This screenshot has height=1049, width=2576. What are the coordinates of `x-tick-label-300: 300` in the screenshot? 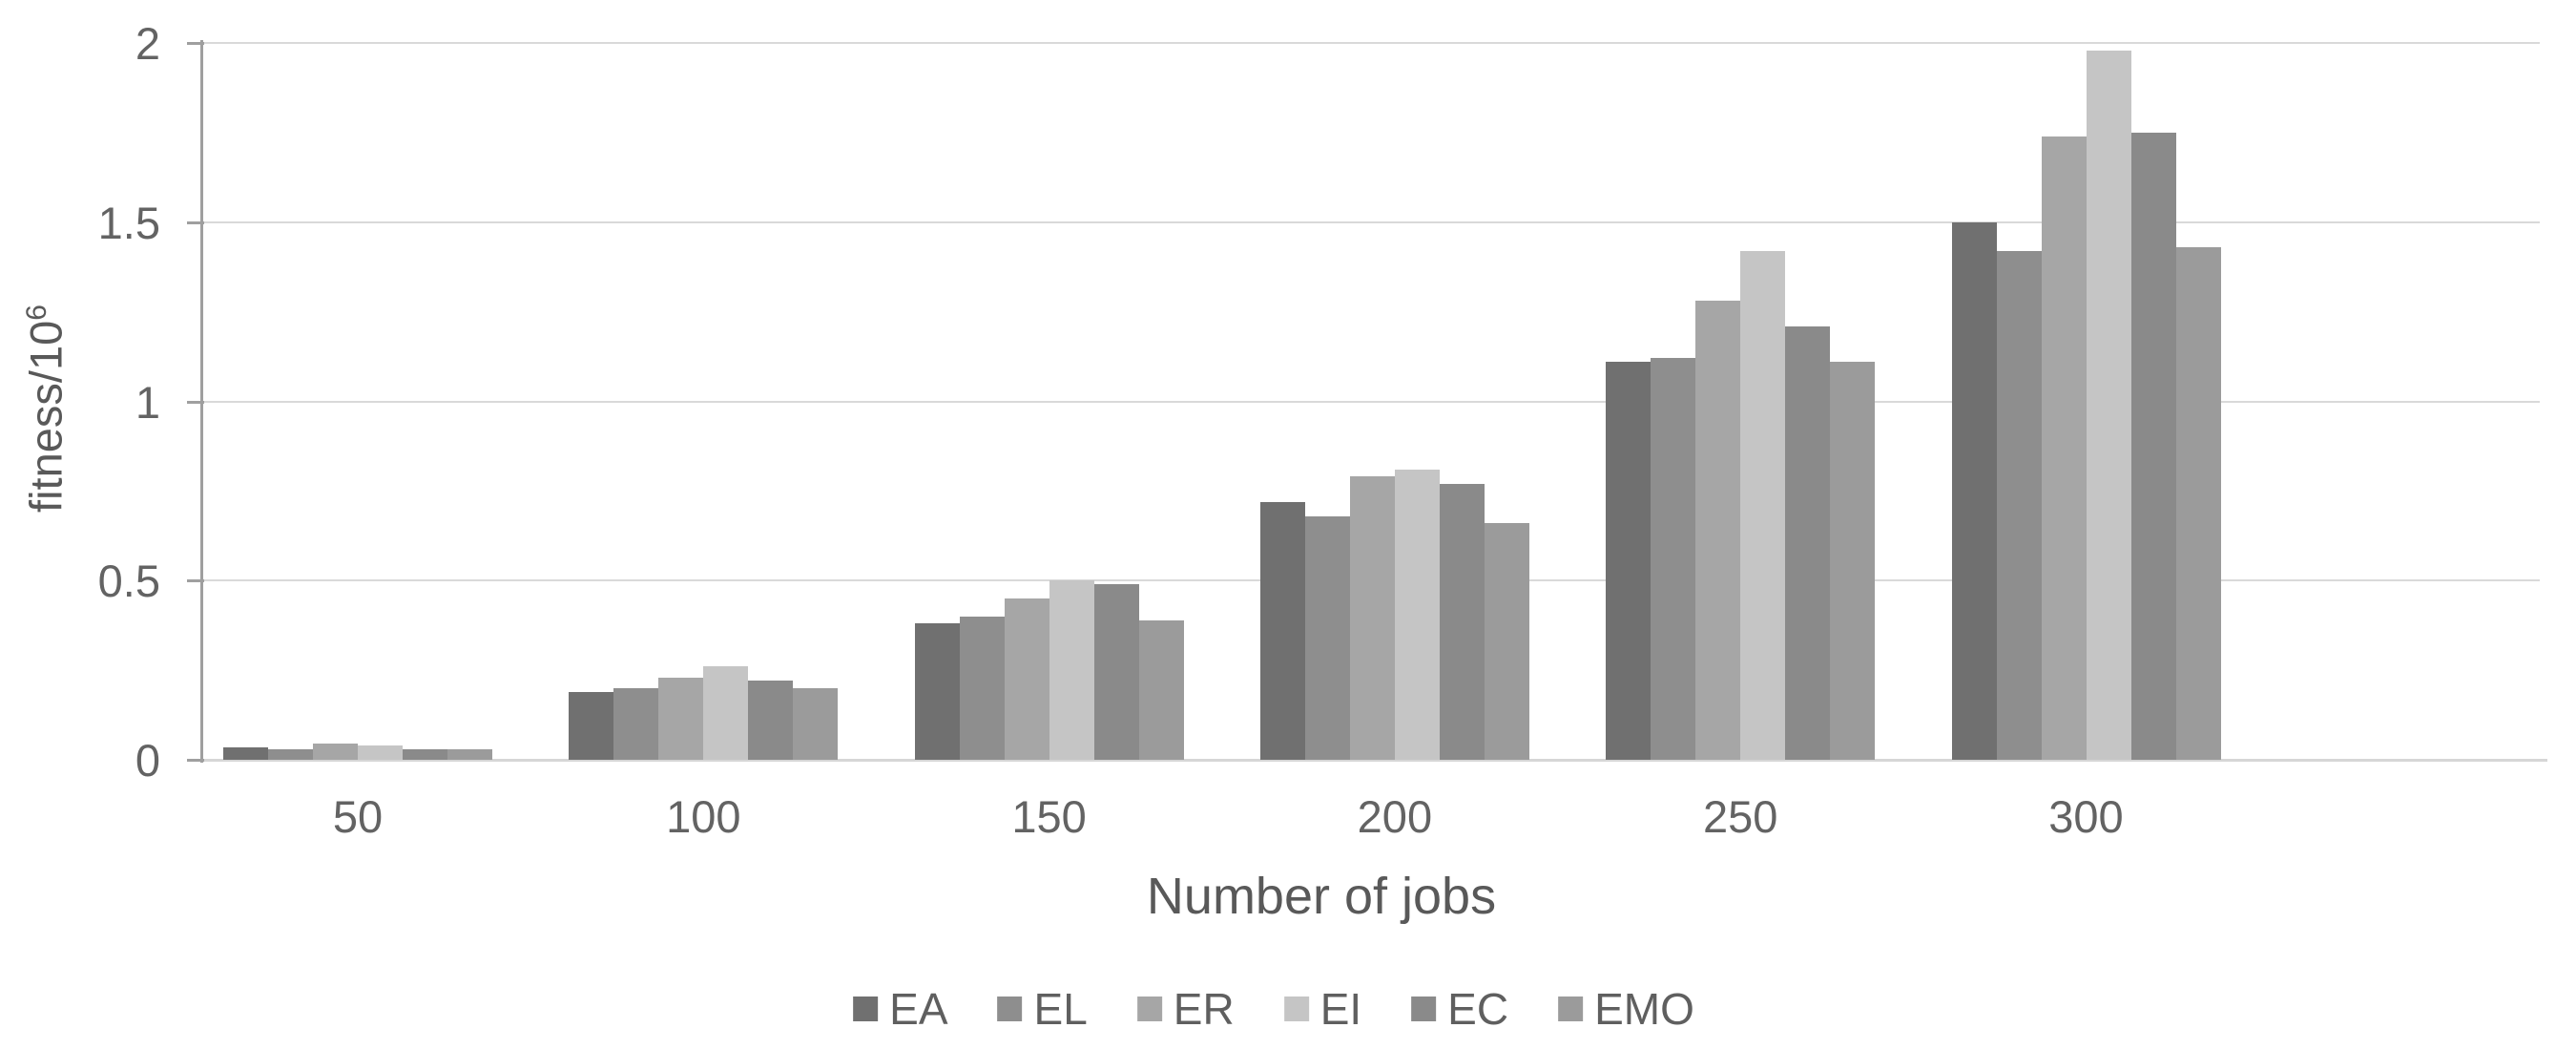 It's located at (2086, 816).